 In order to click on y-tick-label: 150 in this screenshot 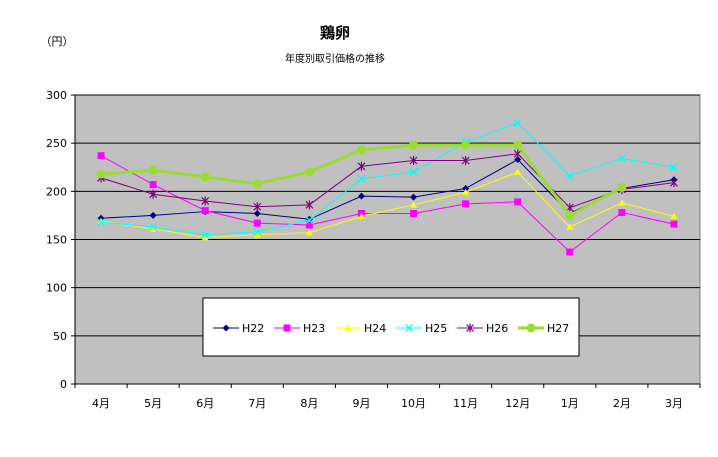, I will do `click(56, 240)`.